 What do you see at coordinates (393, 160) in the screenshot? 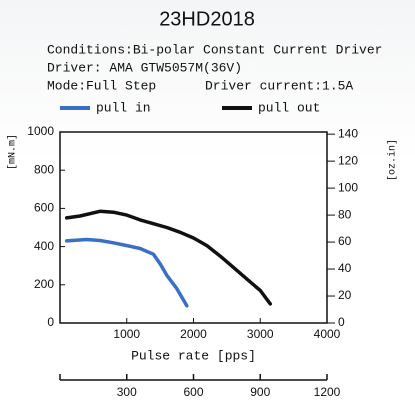
I see `y2-axis-label: [oz.in]` at bounding box center [393, 160].